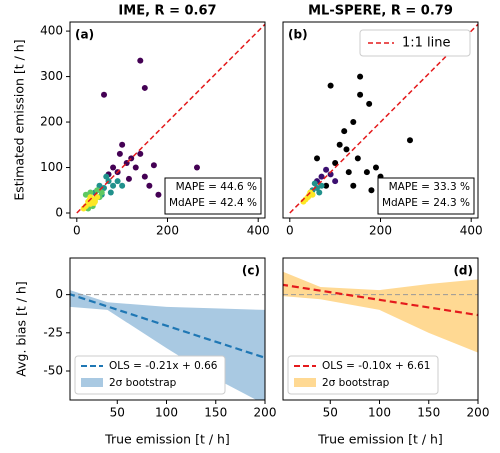 The width and height of the screenshot is (500, 453). I want to click on legend-label: 1:1 line, so click(426, 43).